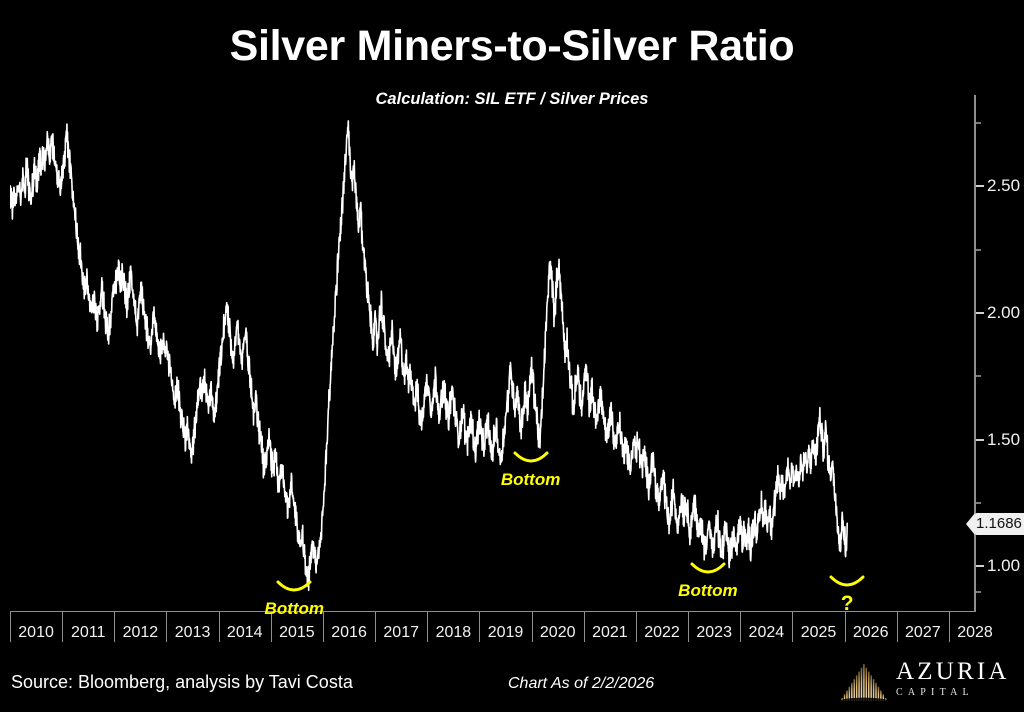  Describe the element at coordinates (512, 99) in the screenshot. I see `chart-subtitle: Calculation: SIL ETF / Silver Prices` at that location.